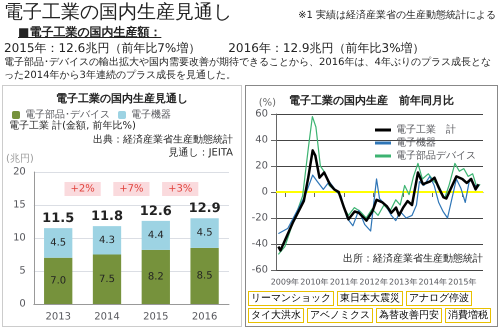 The height and width of the screenshot is (328, 500). I want to click on x-tick-label: 2010年, so click(314, 282).